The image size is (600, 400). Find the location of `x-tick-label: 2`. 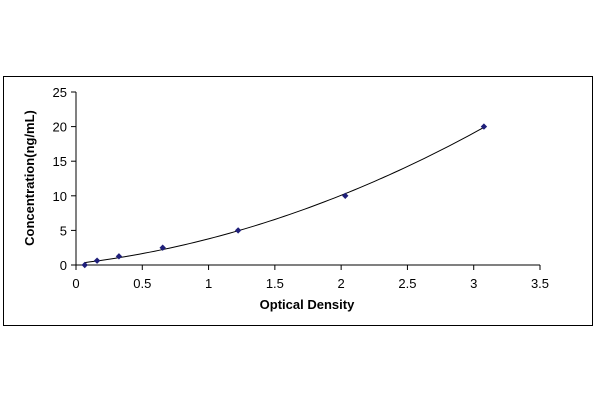

x-tick-label: 2 is located at coordinates (341, 283).